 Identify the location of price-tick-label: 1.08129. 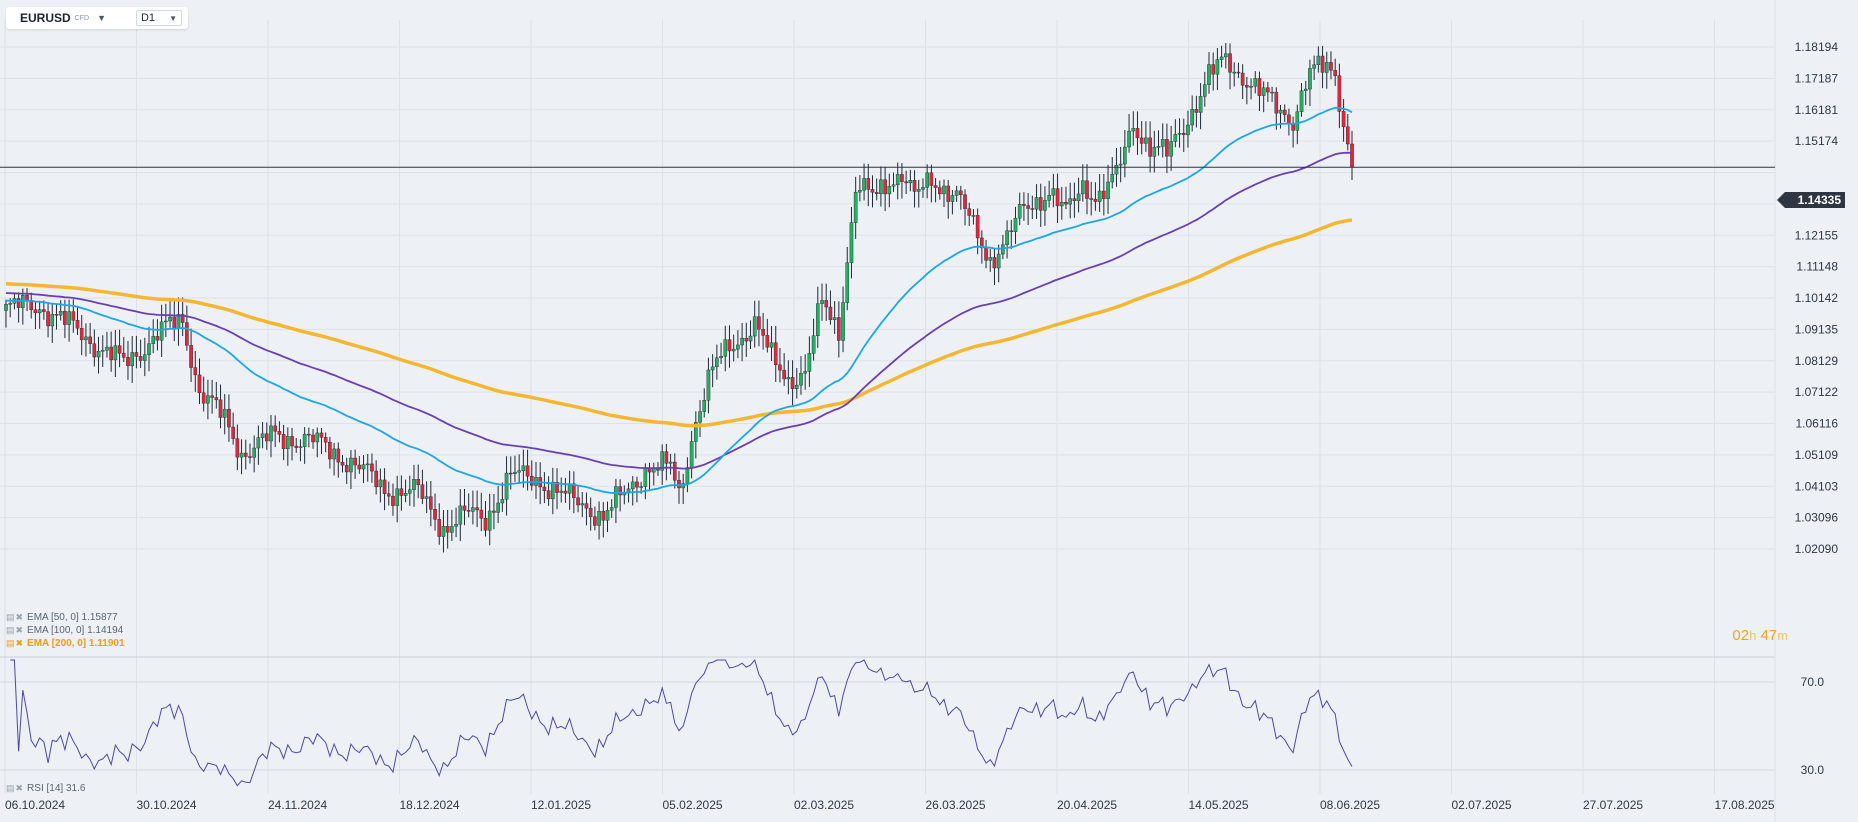
(1817, 361).